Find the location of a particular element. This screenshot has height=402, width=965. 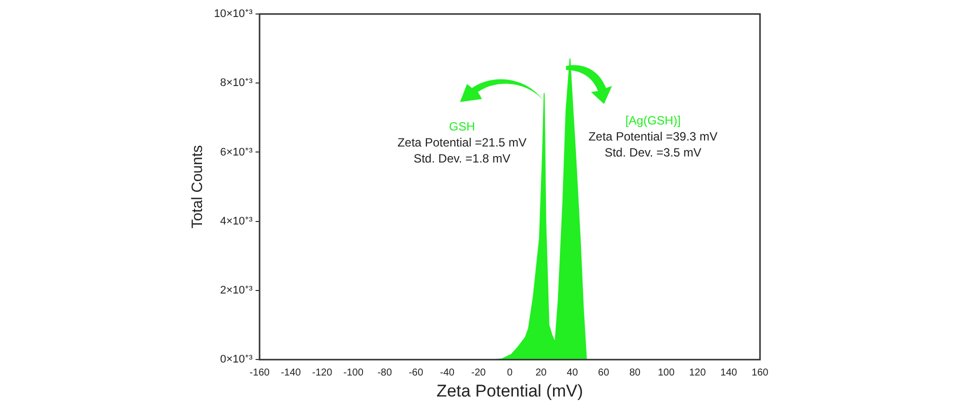

y-tick-label: 0×10⁺³ is located at coordinates (236, 360).